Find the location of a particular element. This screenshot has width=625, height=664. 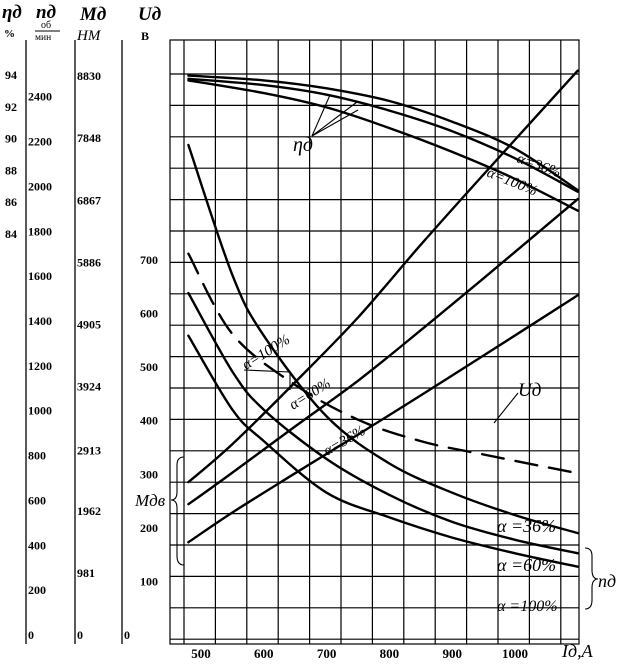

n-tick-label: 400 is located at coordinates (37, 545).